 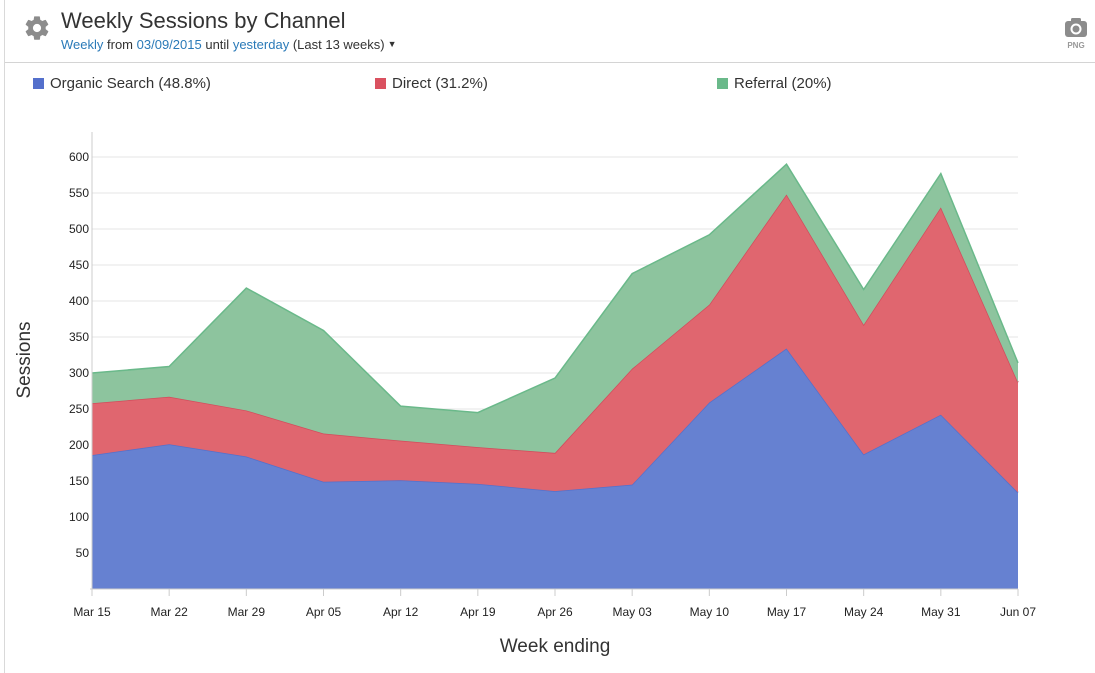 What do you see at coordinates (24, 359) in the screenshot?
I see `y-axis-title: Sessions` at bounding box center [24, 359].